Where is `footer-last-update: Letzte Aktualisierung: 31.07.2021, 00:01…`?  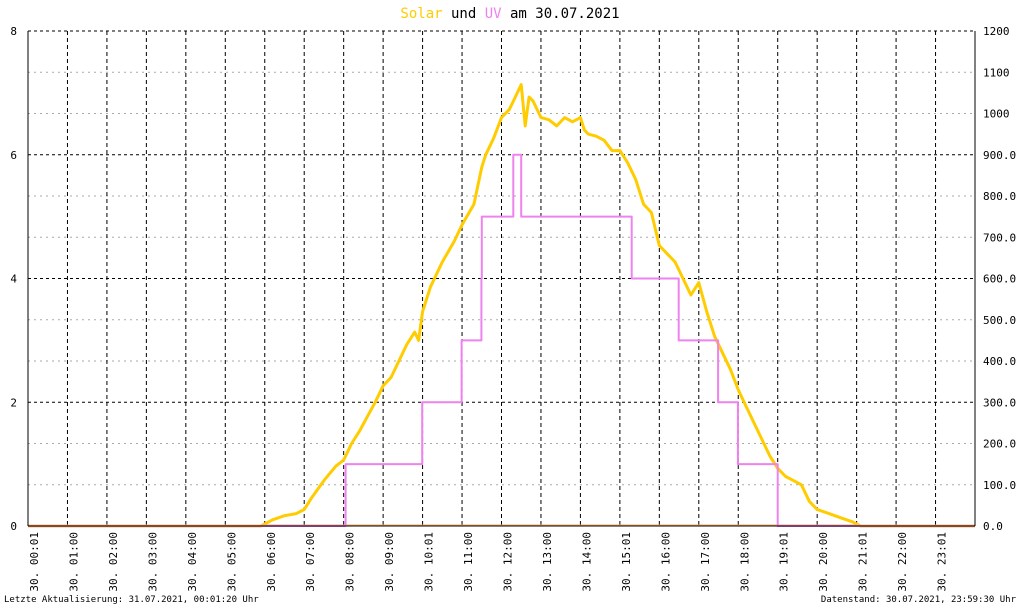
footer-last-update: Letzte Aktualisierung: 31.07.2021, 00:01… is located at coordinates (131, 600).